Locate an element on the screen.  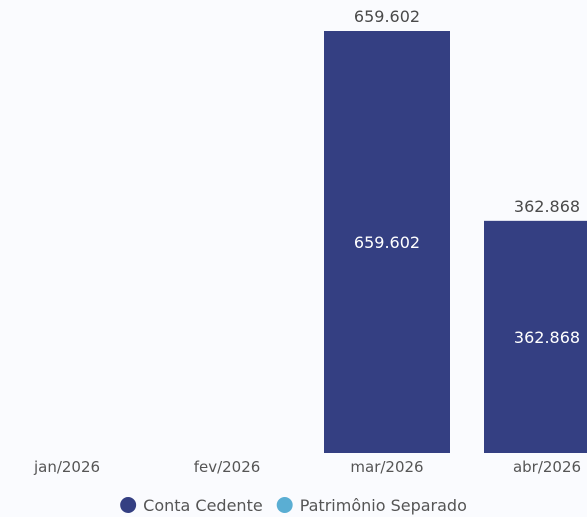
legend-marker-patrimonio-separado is located at coordinates (284, 505).